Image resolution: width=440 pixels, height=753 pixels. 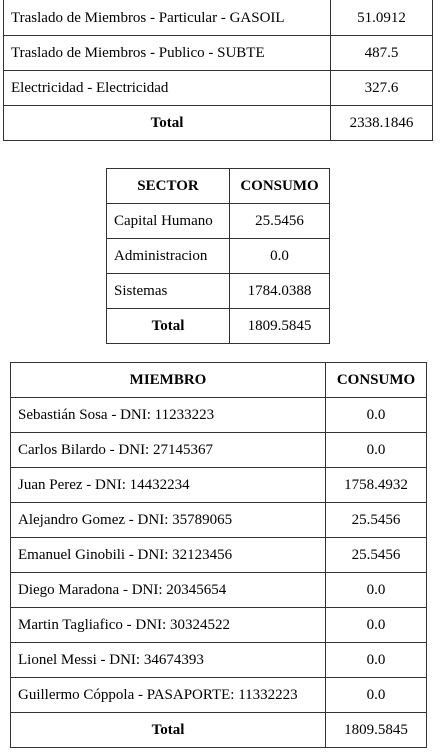 I want to click on table-row: Lionel Messi - DNI: 34674393 0.0, so click(x=218, y=660).